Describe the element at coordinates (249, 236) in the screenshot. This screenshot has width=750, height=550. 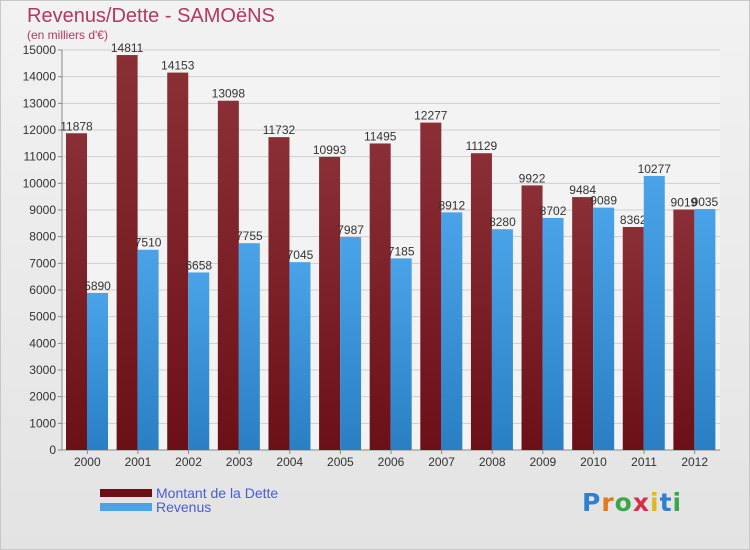
I see `bar-revenue-label: 7755` at that location.